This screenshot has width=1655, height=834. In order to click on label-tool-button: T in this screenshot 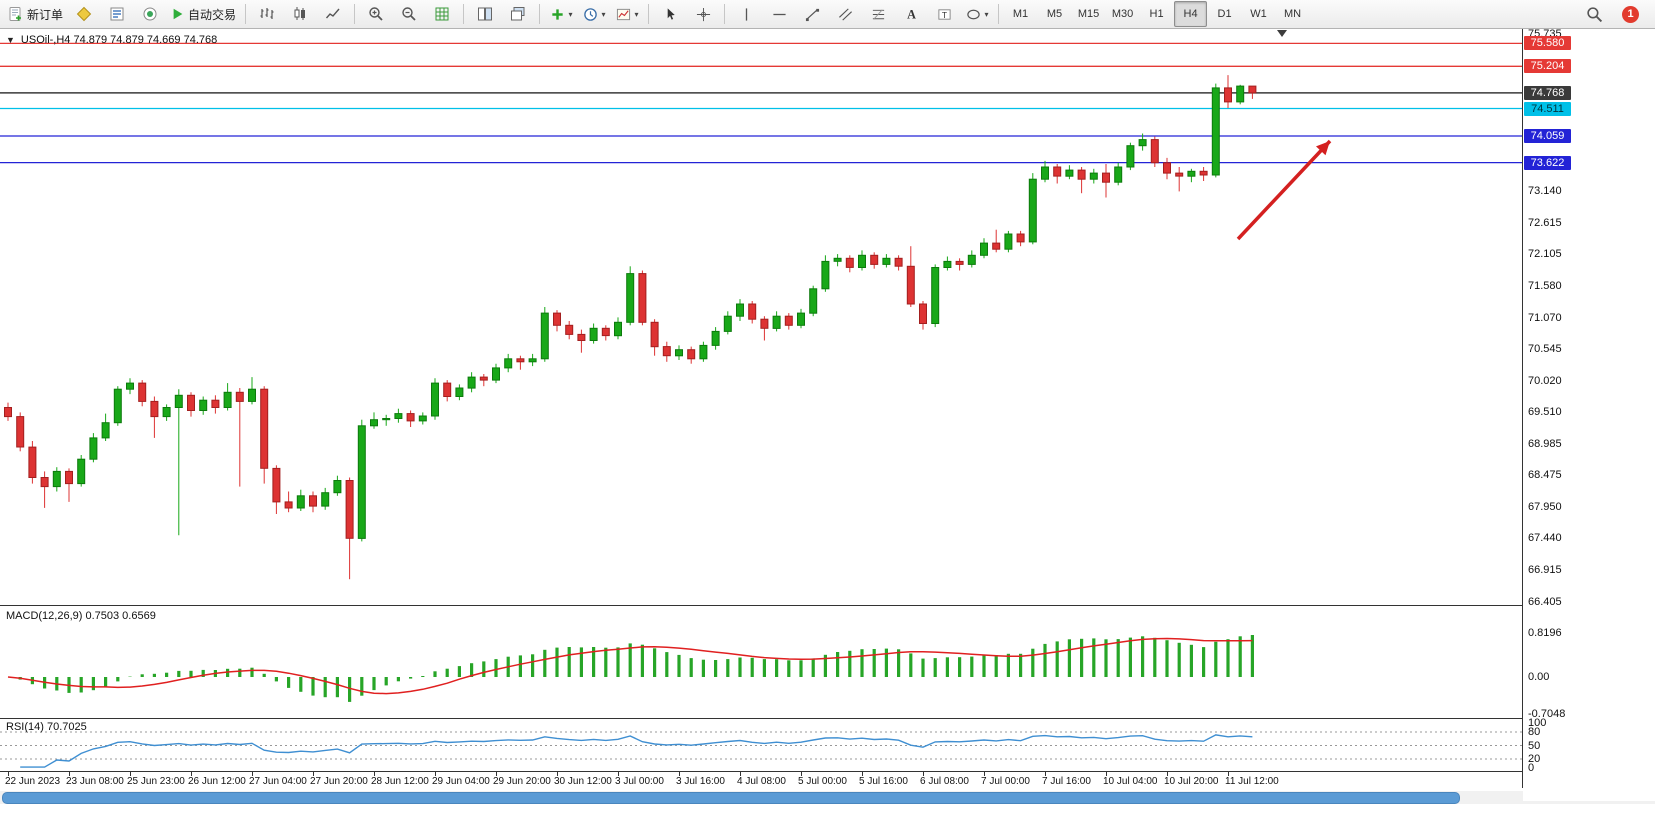, I will do `click(944, 14)`.